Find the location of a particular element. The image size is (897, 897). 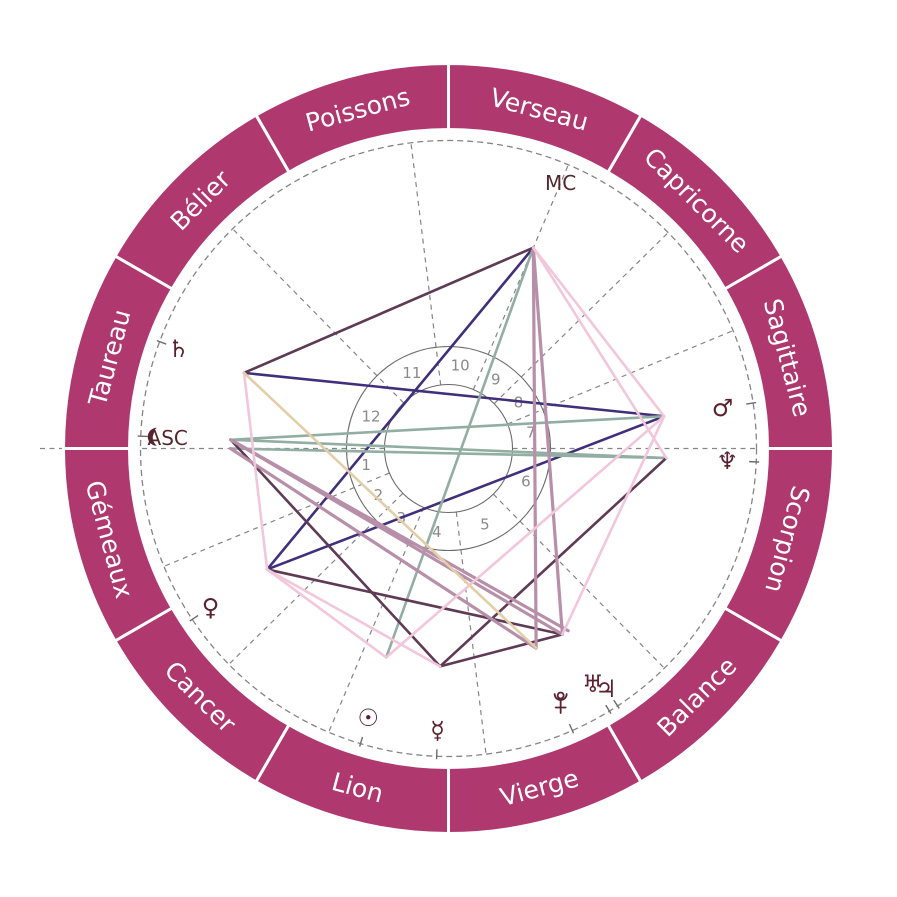

house-number-6: 6 is located at coordinates (526, 481).